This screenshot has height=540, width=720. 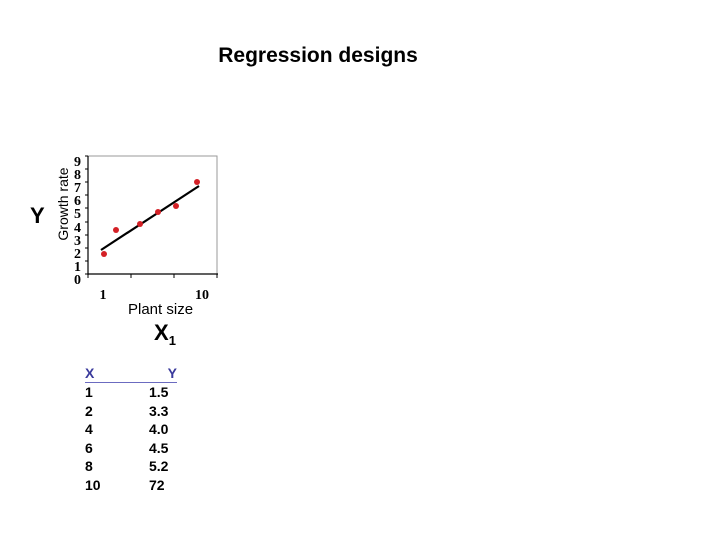 What do you see at coordinates (165, 334) in the screenshot?
I see `x-symbol-label: X1` at bounding box center [165, 334].